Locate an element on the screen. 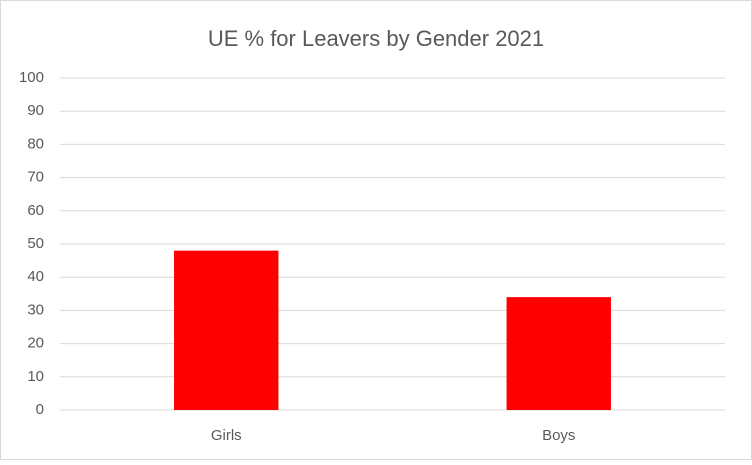 The width and height of the screenshot is (752, 465). x-tick-label: Girls is located at coordinates (226, 435).